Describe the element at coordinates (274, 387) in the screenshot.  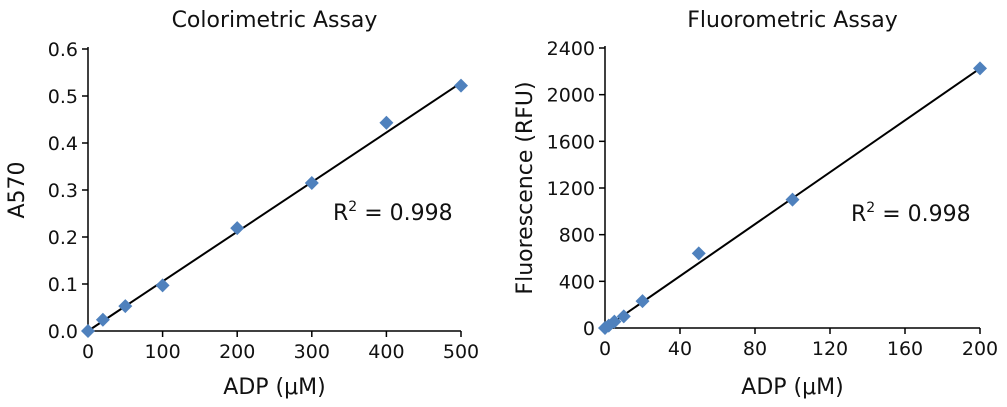
I see `chart-colorimetric-x-label: ADP (μM)` at that location.